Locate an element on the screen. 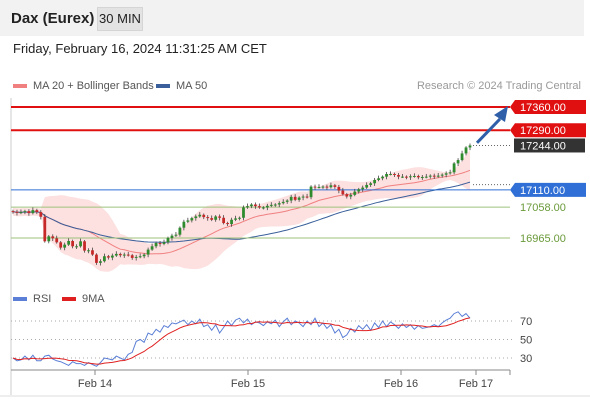  ma9-swatch is located at coordinates (69, 299).